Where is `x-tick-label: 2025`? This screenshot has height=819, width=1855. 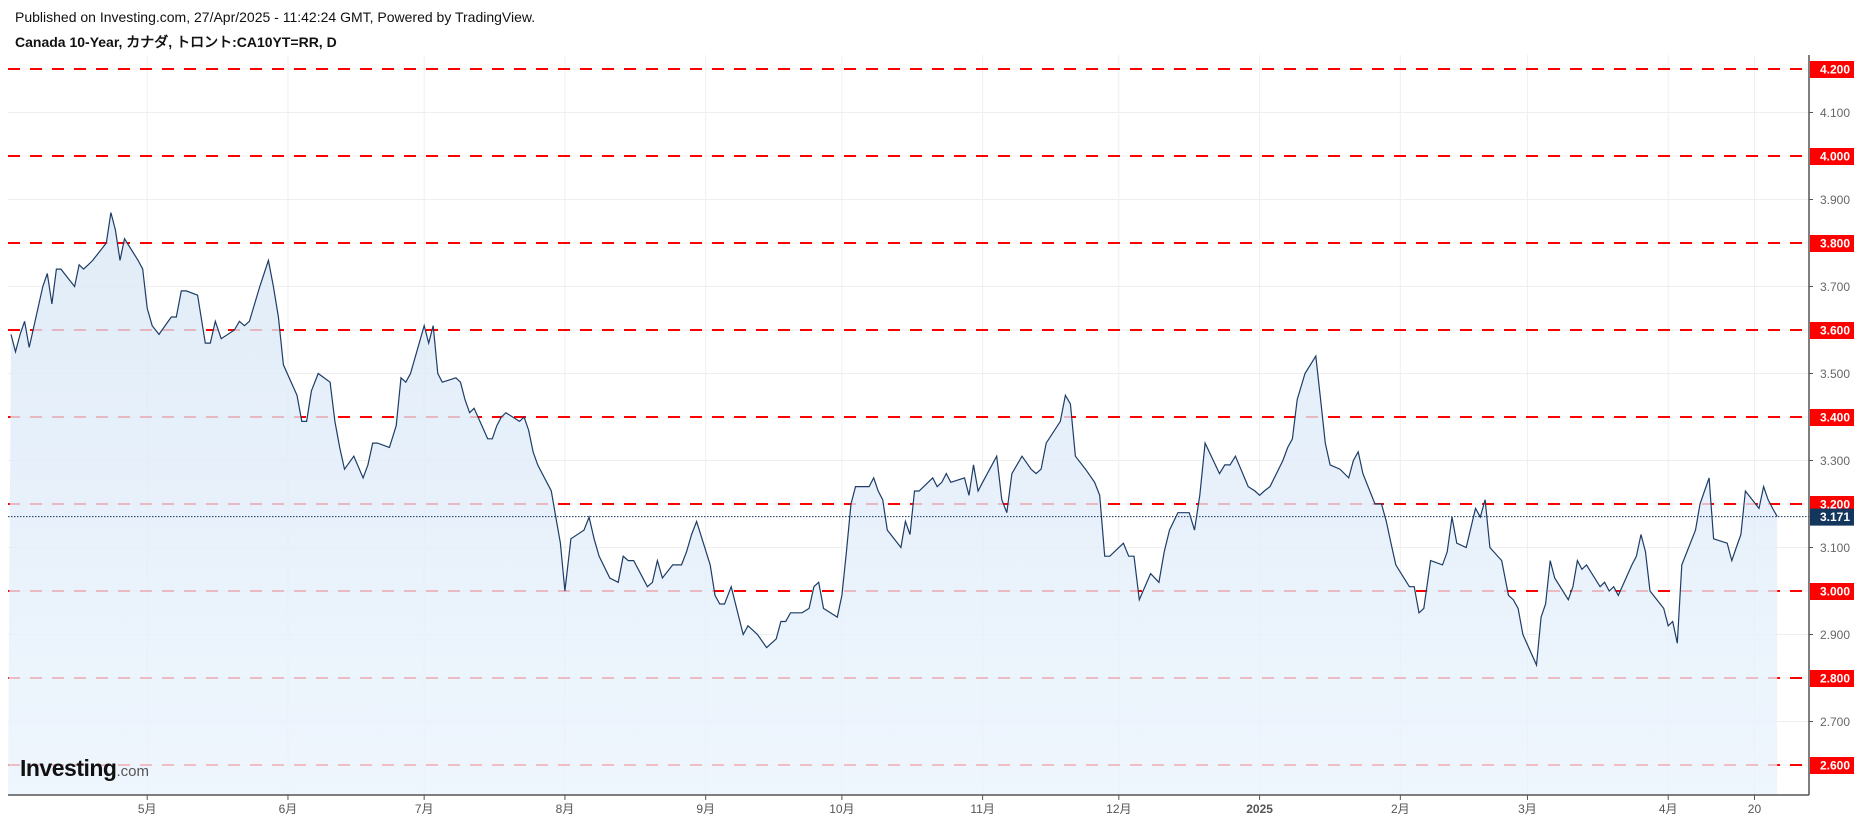 x-tick-label: 2025 is located at coordinates (1259, 809).